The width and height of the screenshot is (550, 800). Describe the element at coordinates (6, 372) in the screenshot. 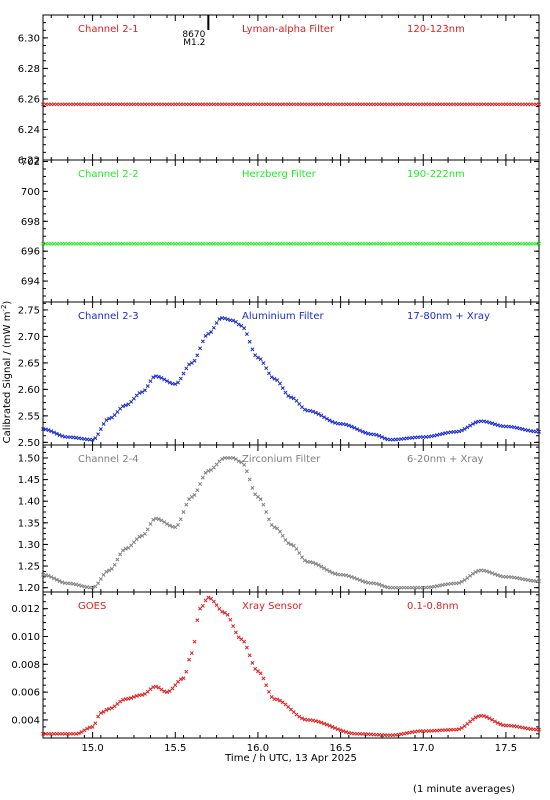

I see `y-axis-label: Calibrated Signal / (mW m-2)` at that location.